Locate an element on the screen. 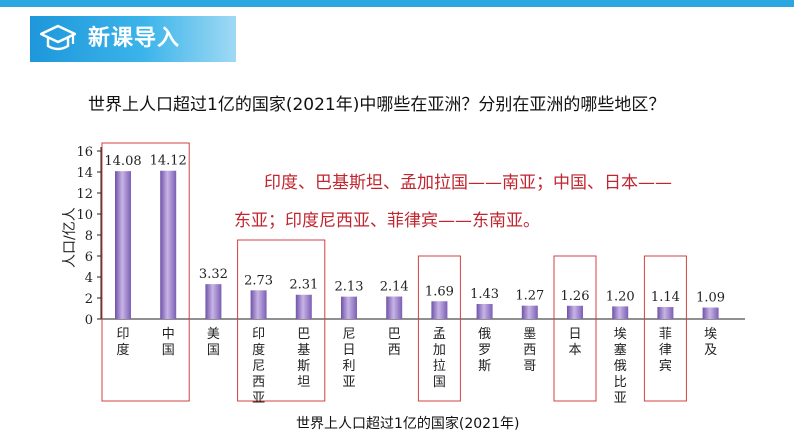 Image resolution: width=794 pixels, height=447 pixels. y-tick-label: 4 is located at coordinates (89, 278).